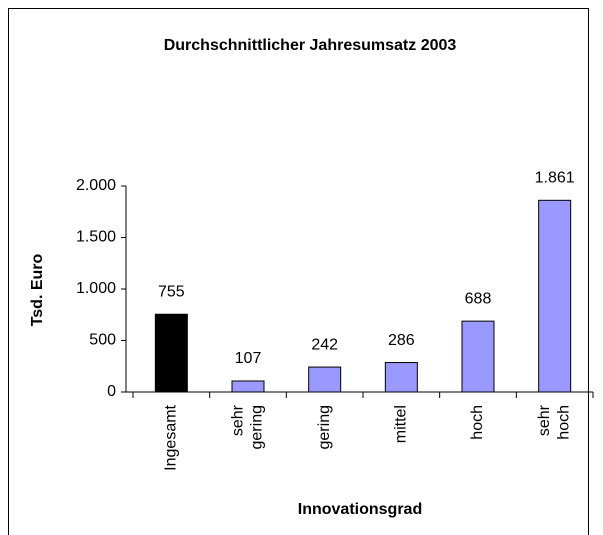  What do you see at coordinates (324, 427) in the screenshot?
I see `x-tick-label: gering` at bounding box center [324, 427].